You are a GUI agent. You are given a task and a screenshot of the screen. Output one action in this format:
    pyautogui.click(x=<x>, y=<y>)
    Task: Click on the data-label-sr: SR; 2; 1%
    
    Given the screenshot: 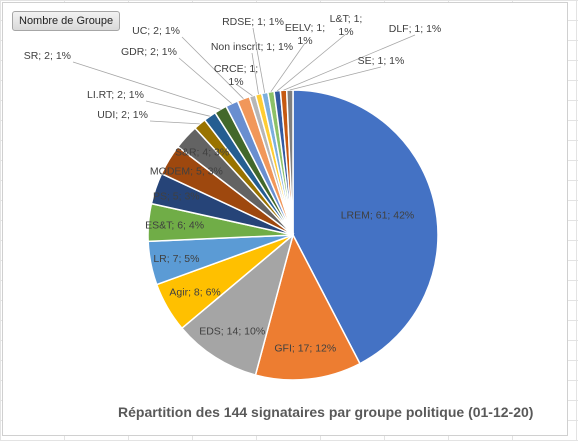 What is the action you would take?
    pyautogui.click(x=47, y=56)
    